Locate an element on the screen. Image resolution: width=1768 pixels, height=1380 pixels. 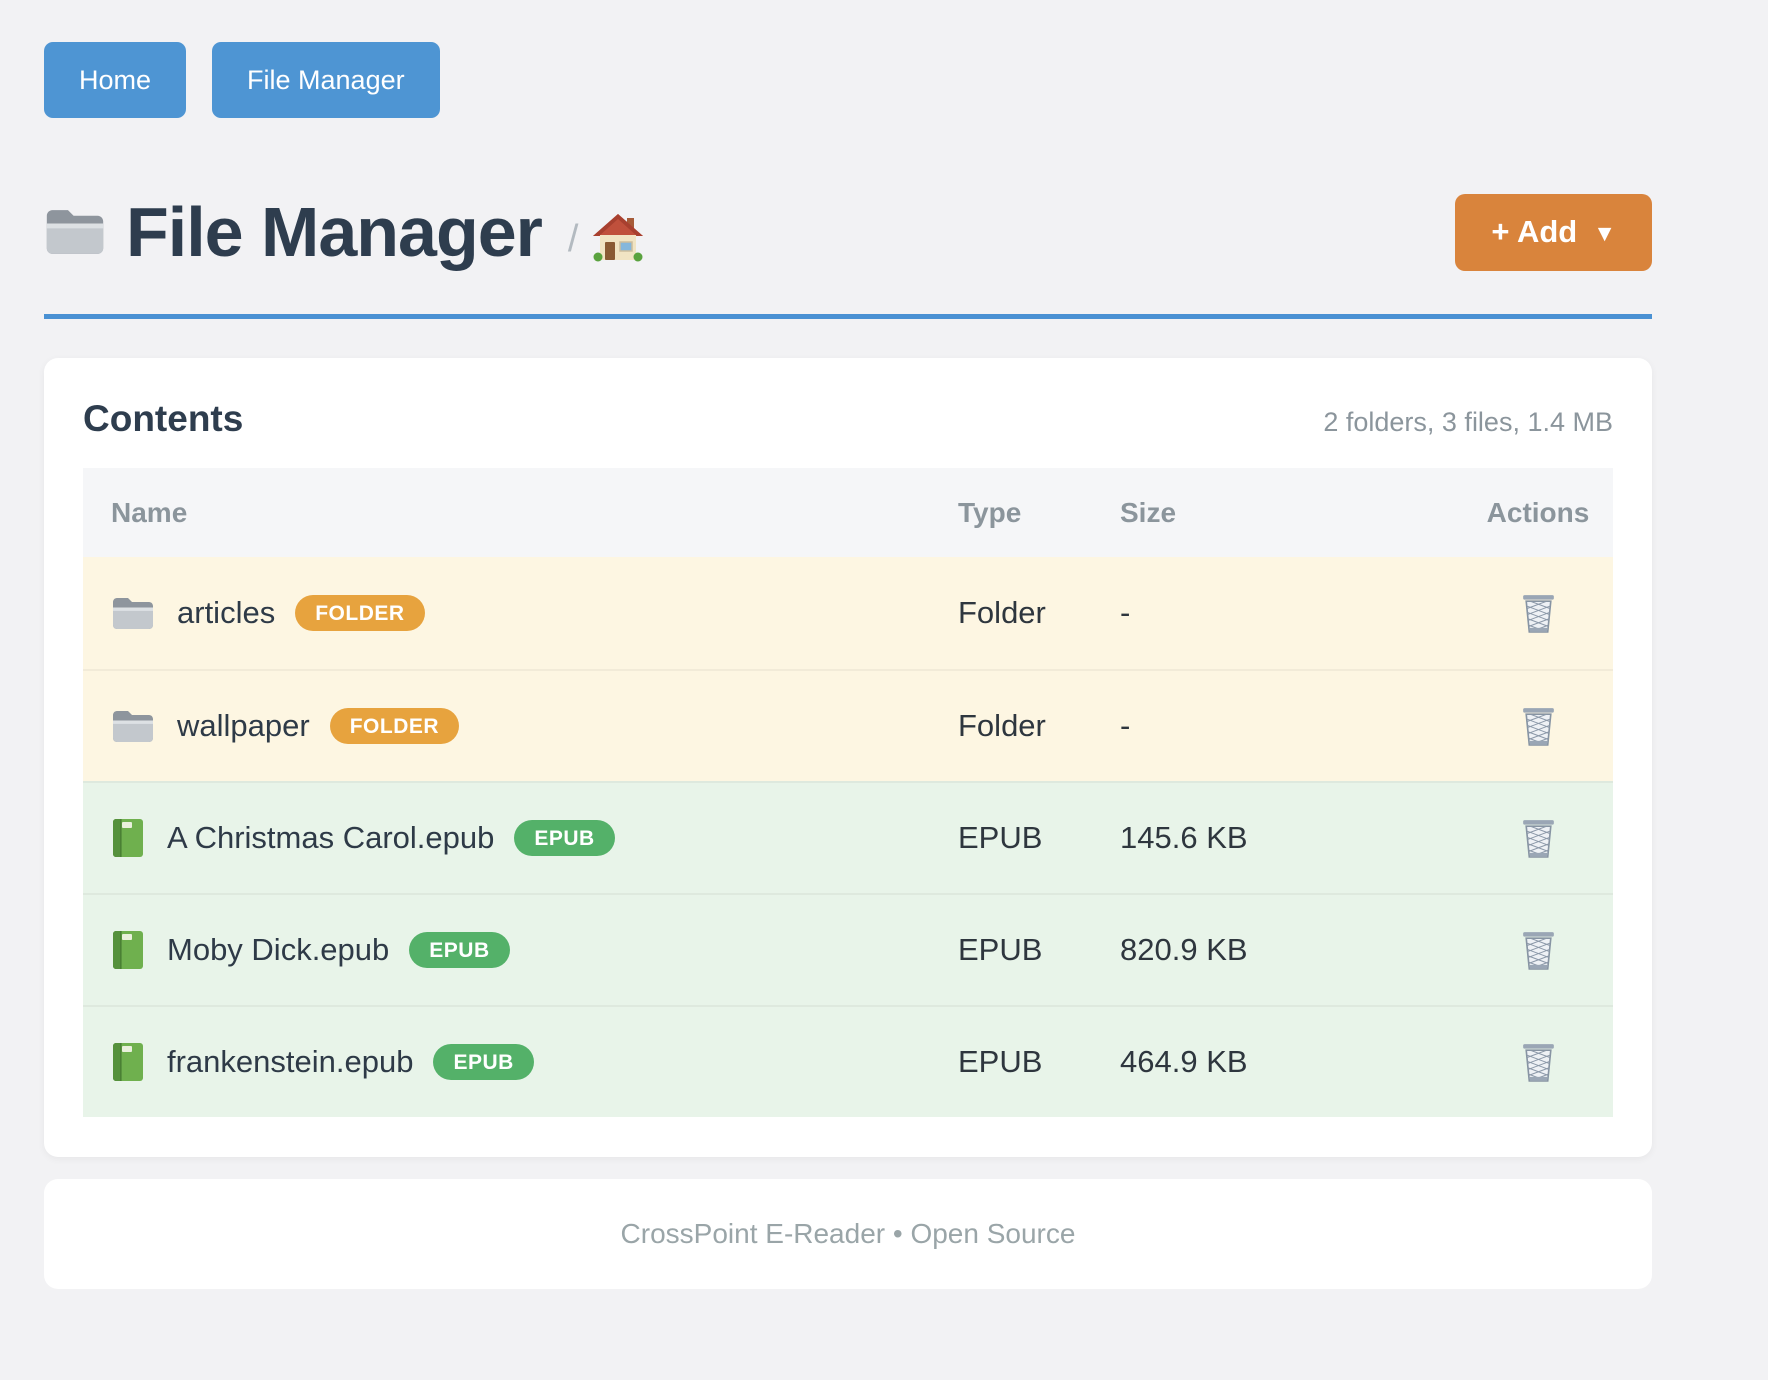
contents-summary: 2 folders, 3 files, 1.4 MB is located at coordinates (1468, 422).